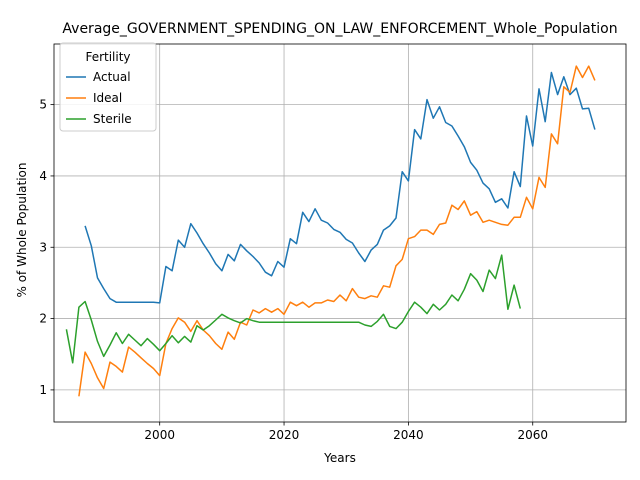 This screenshot has width=640, height=480. Describe the element at coordinates (339, 458) in the screenshot. I see `x-axis-label: Years` at that location.